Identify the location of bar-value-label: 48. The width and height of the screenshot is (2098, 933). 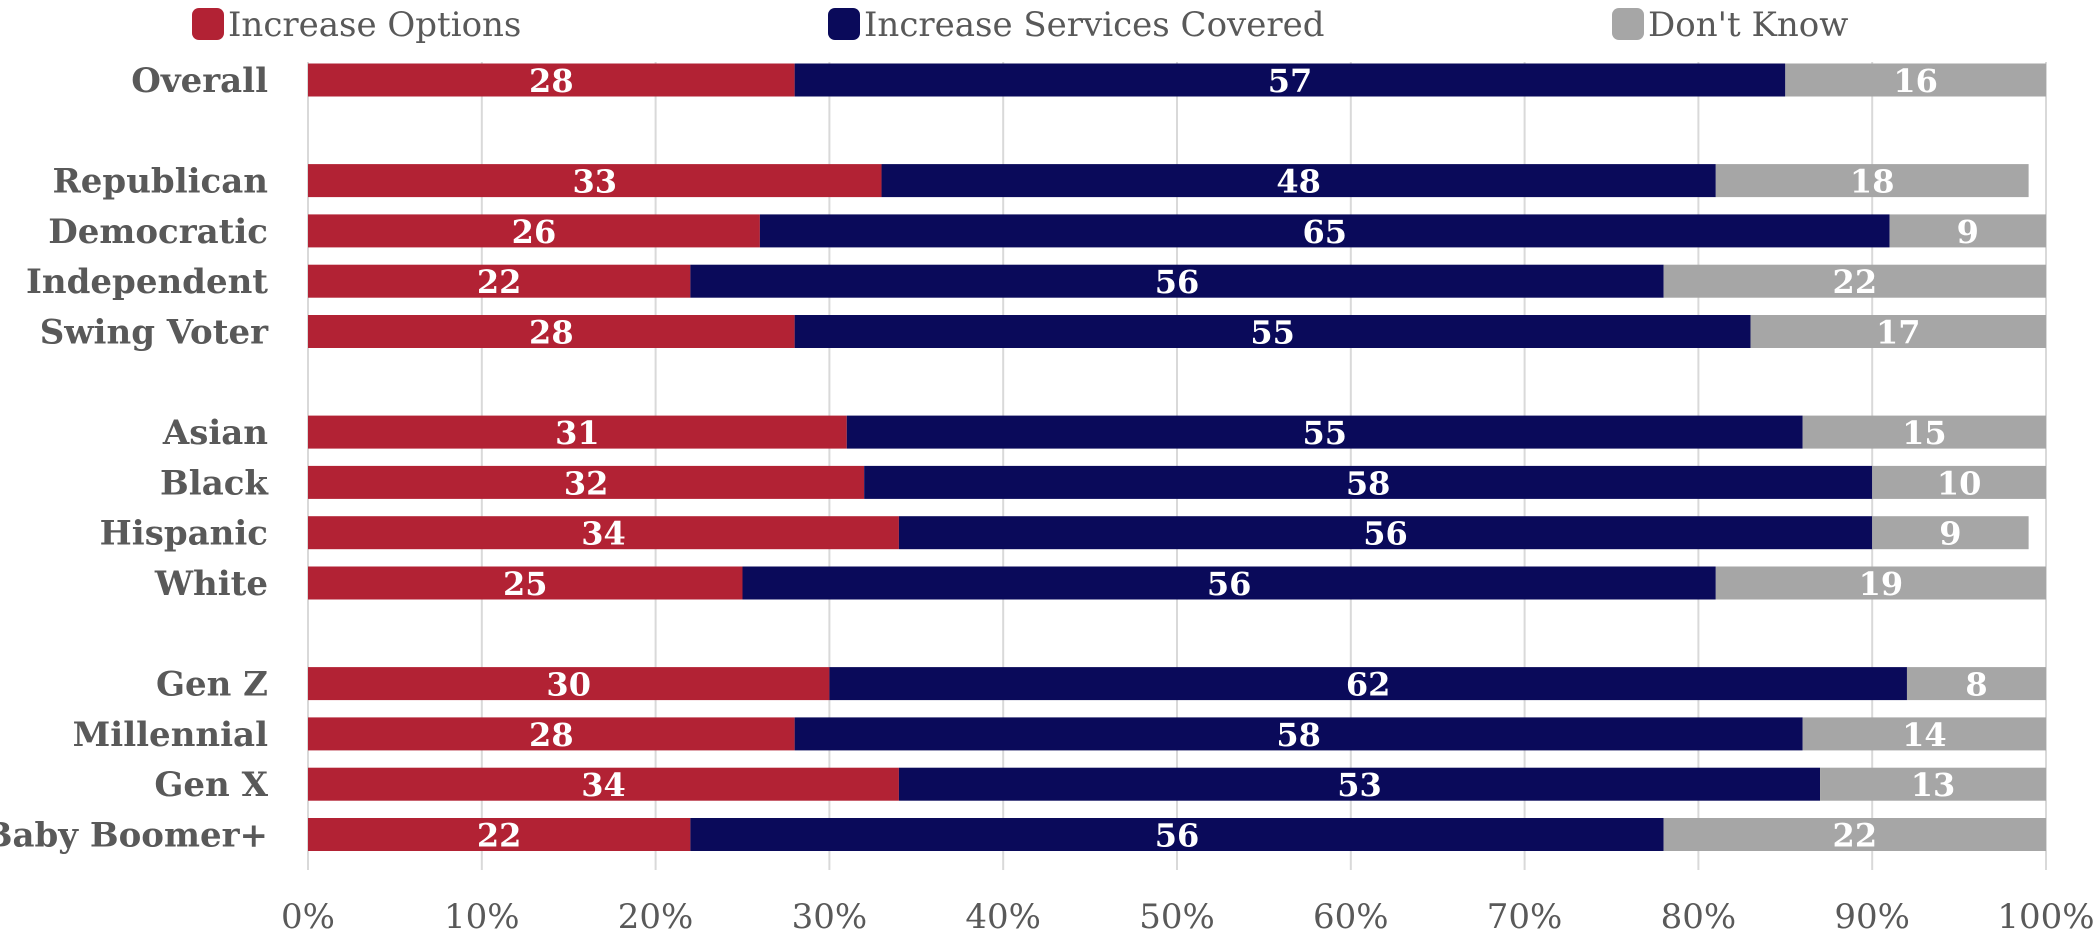
(1298, 182).